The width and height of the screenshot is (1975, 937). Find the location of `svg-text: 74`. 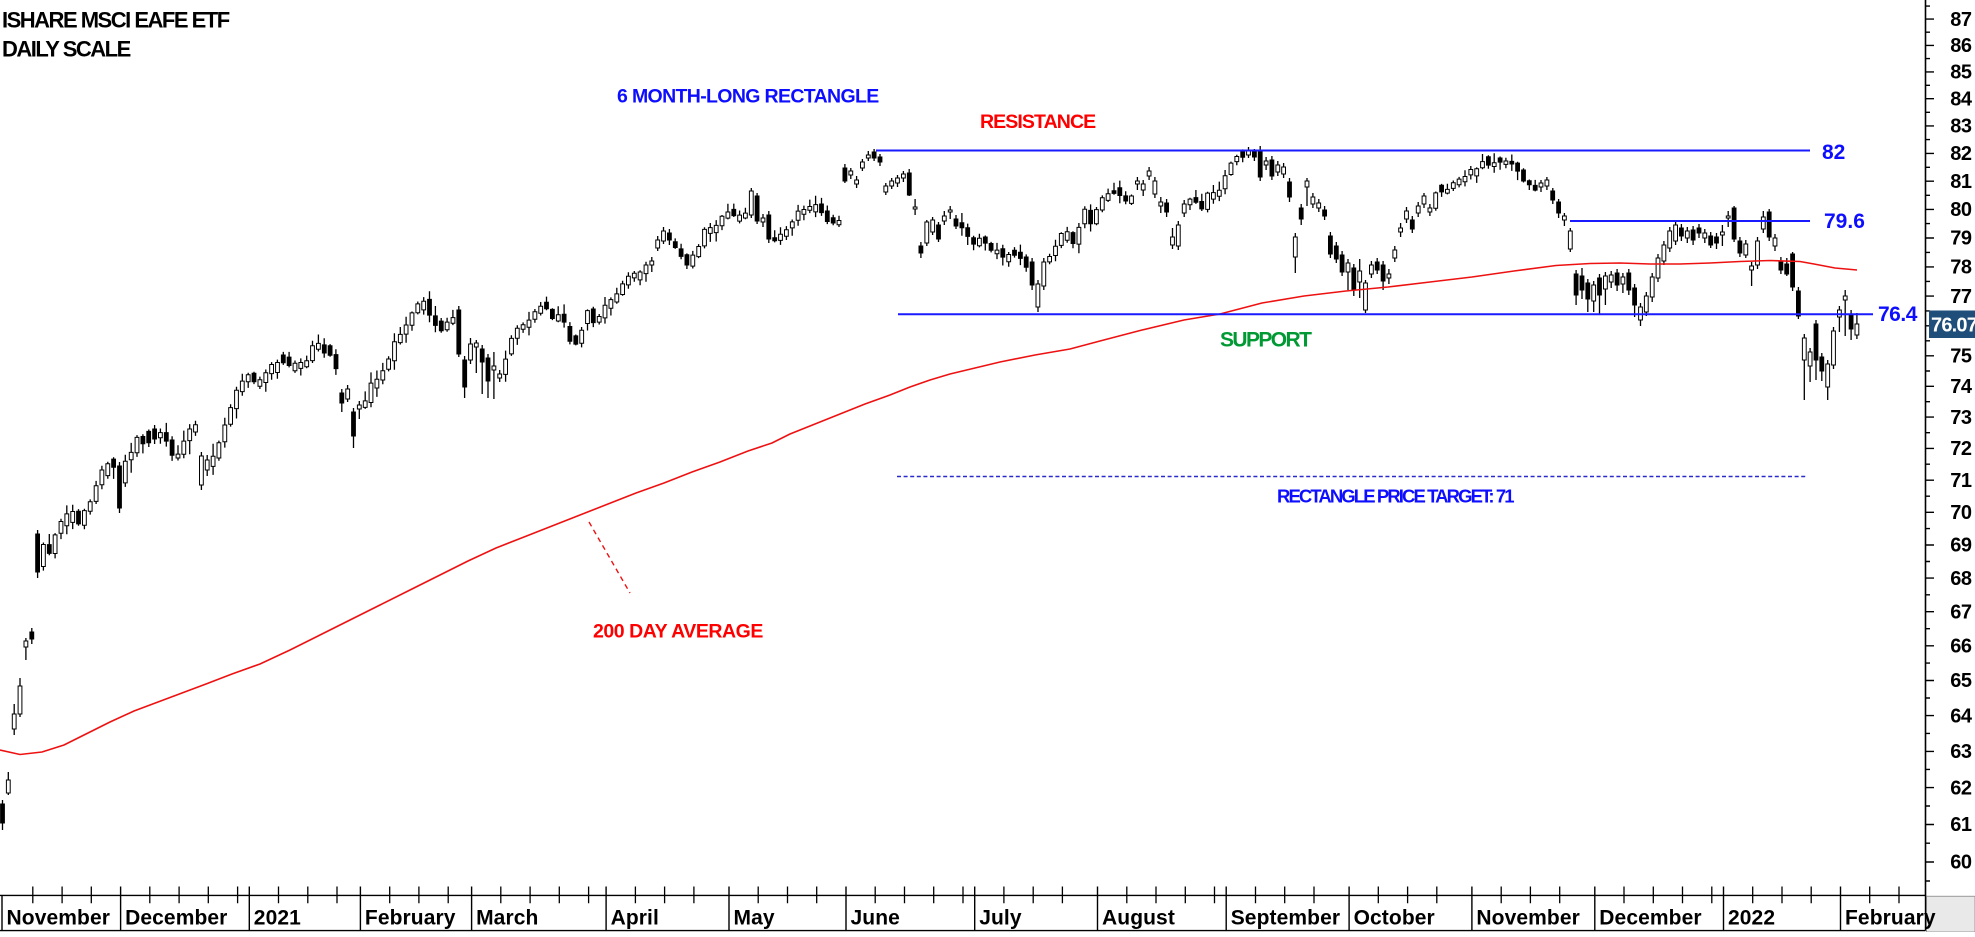

svg-text: 74 is located at coordinates (1961, 387).